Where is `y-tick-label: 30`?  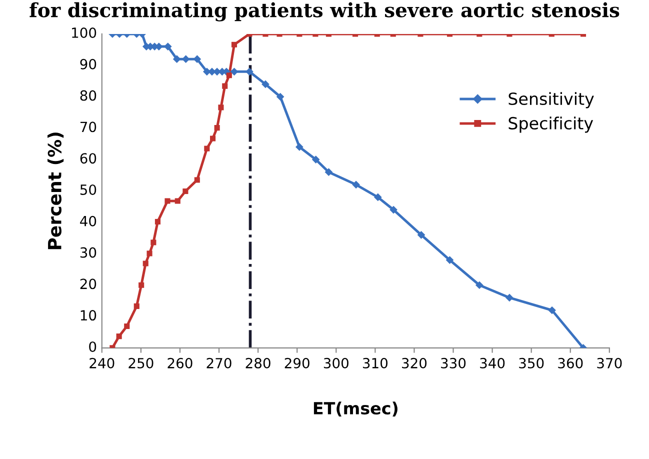 y-tick-label: 30 is located at coordinates (88, 252).